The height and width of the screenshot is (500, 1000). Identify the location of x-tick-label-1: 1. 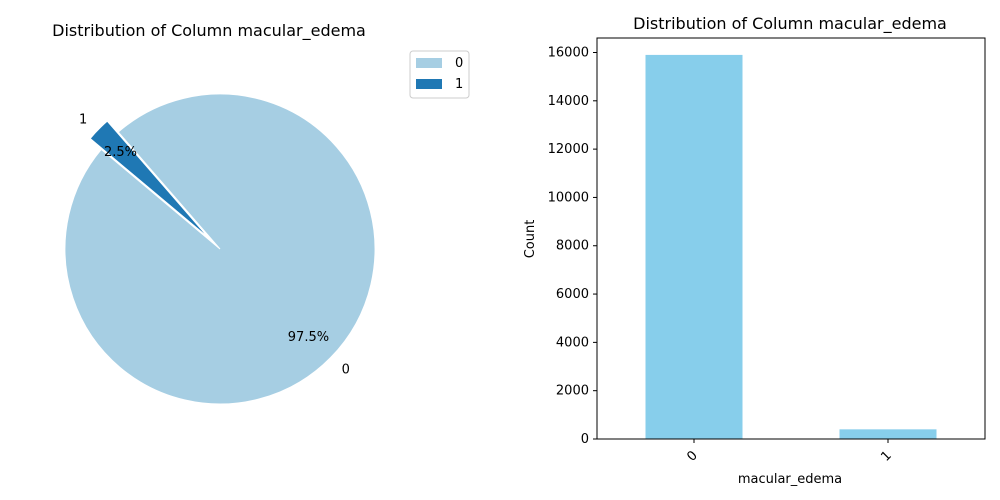
(886, 456).